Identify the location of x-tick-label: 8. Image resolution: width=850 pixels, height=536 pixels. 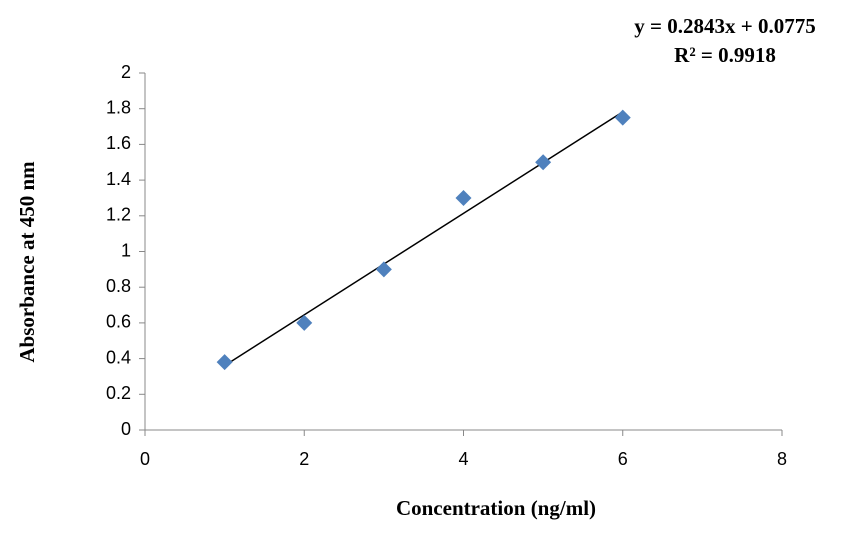
(782, 459).